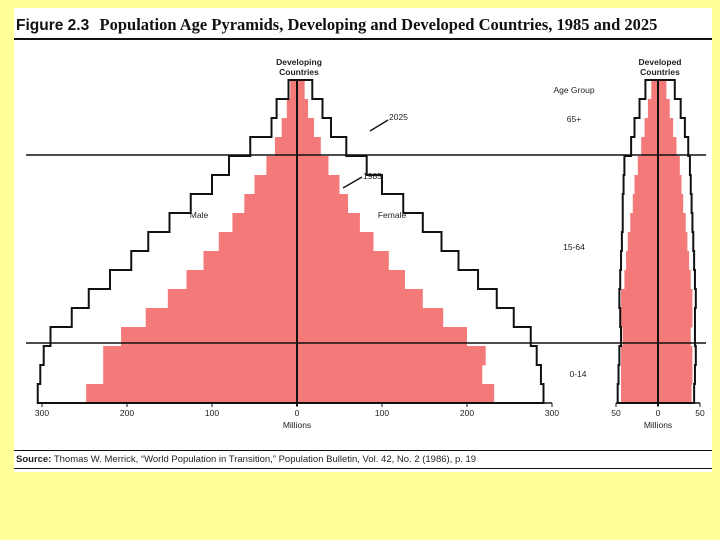 This screenshot has height=540, width=720. I want to click on age-group-65-plus: 65+, so click(574, 119).